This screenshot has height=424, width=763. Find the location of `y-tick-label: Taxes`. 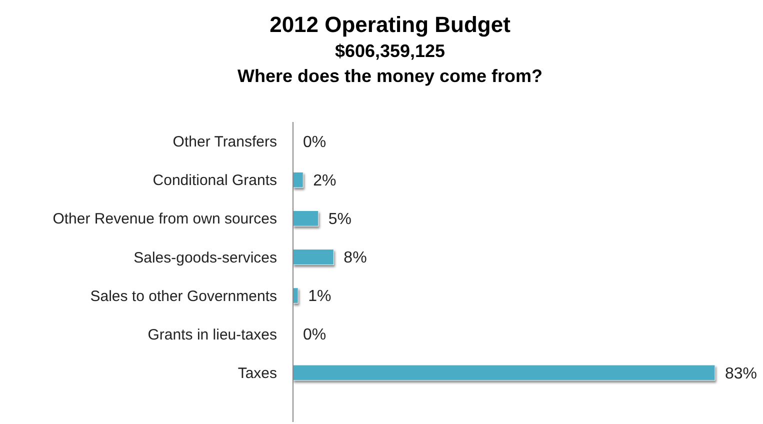

y-tick-label: Taxes is located at coordinates (257, 373).